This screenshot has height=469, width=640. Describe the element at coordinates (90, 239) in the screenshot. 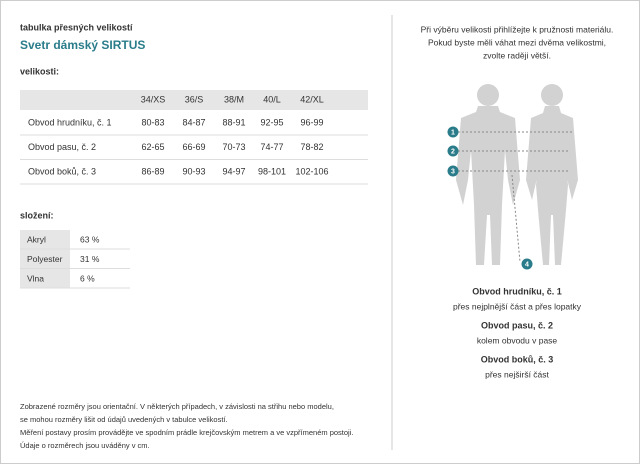

I see `percentage: 63 %` at that location.